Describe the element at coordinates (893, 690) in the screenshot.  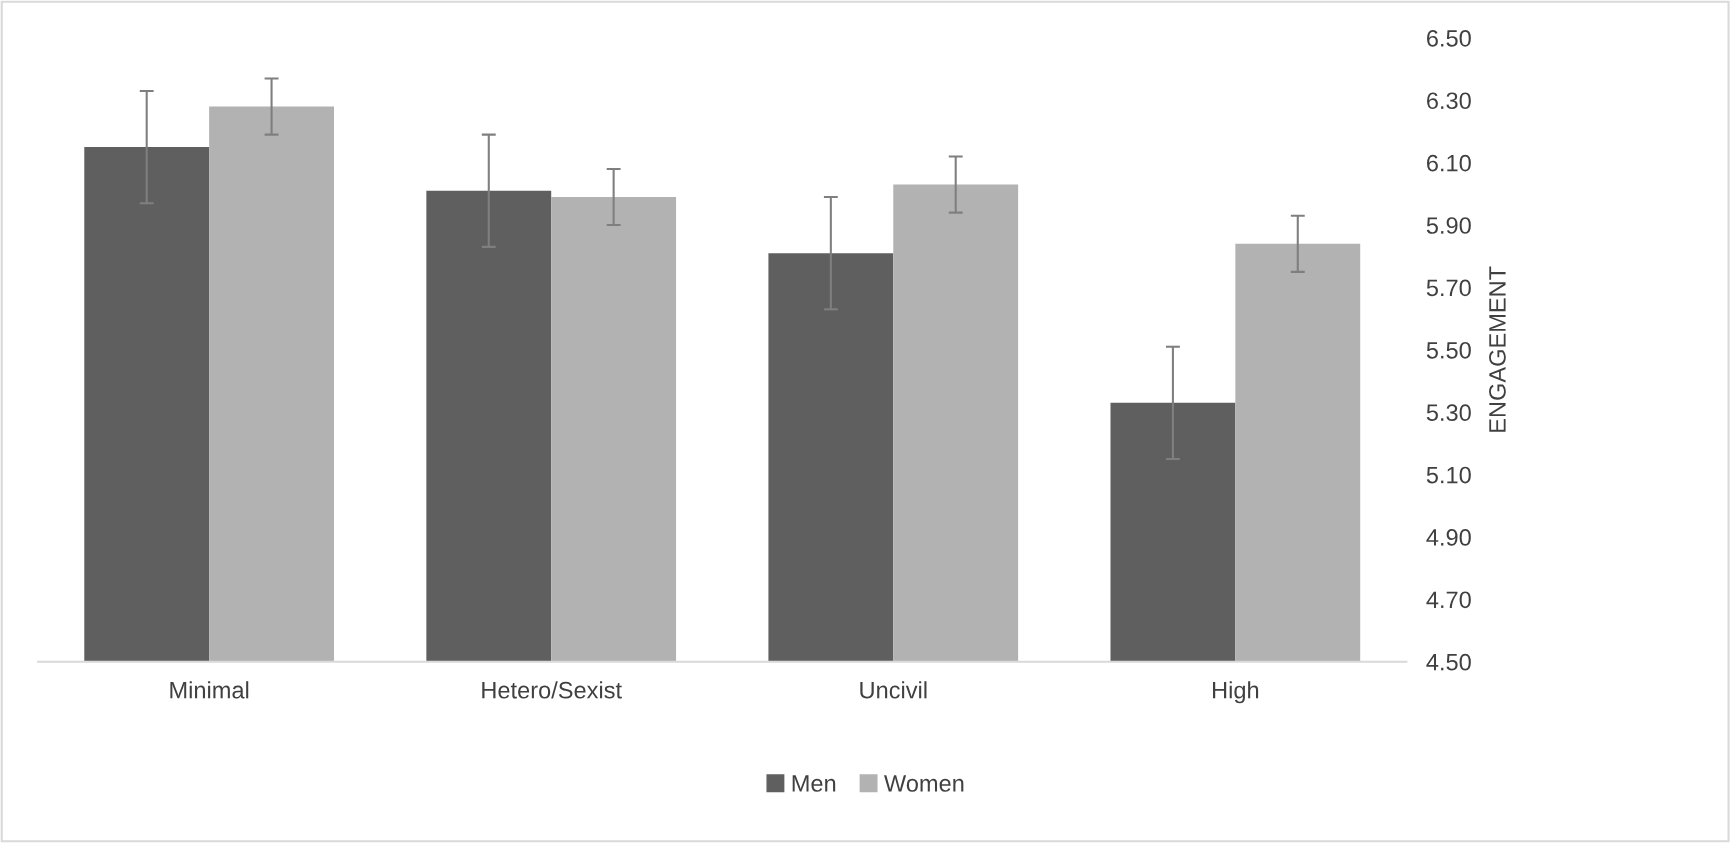
I see `x-tick-label: Uncivil` at that location.